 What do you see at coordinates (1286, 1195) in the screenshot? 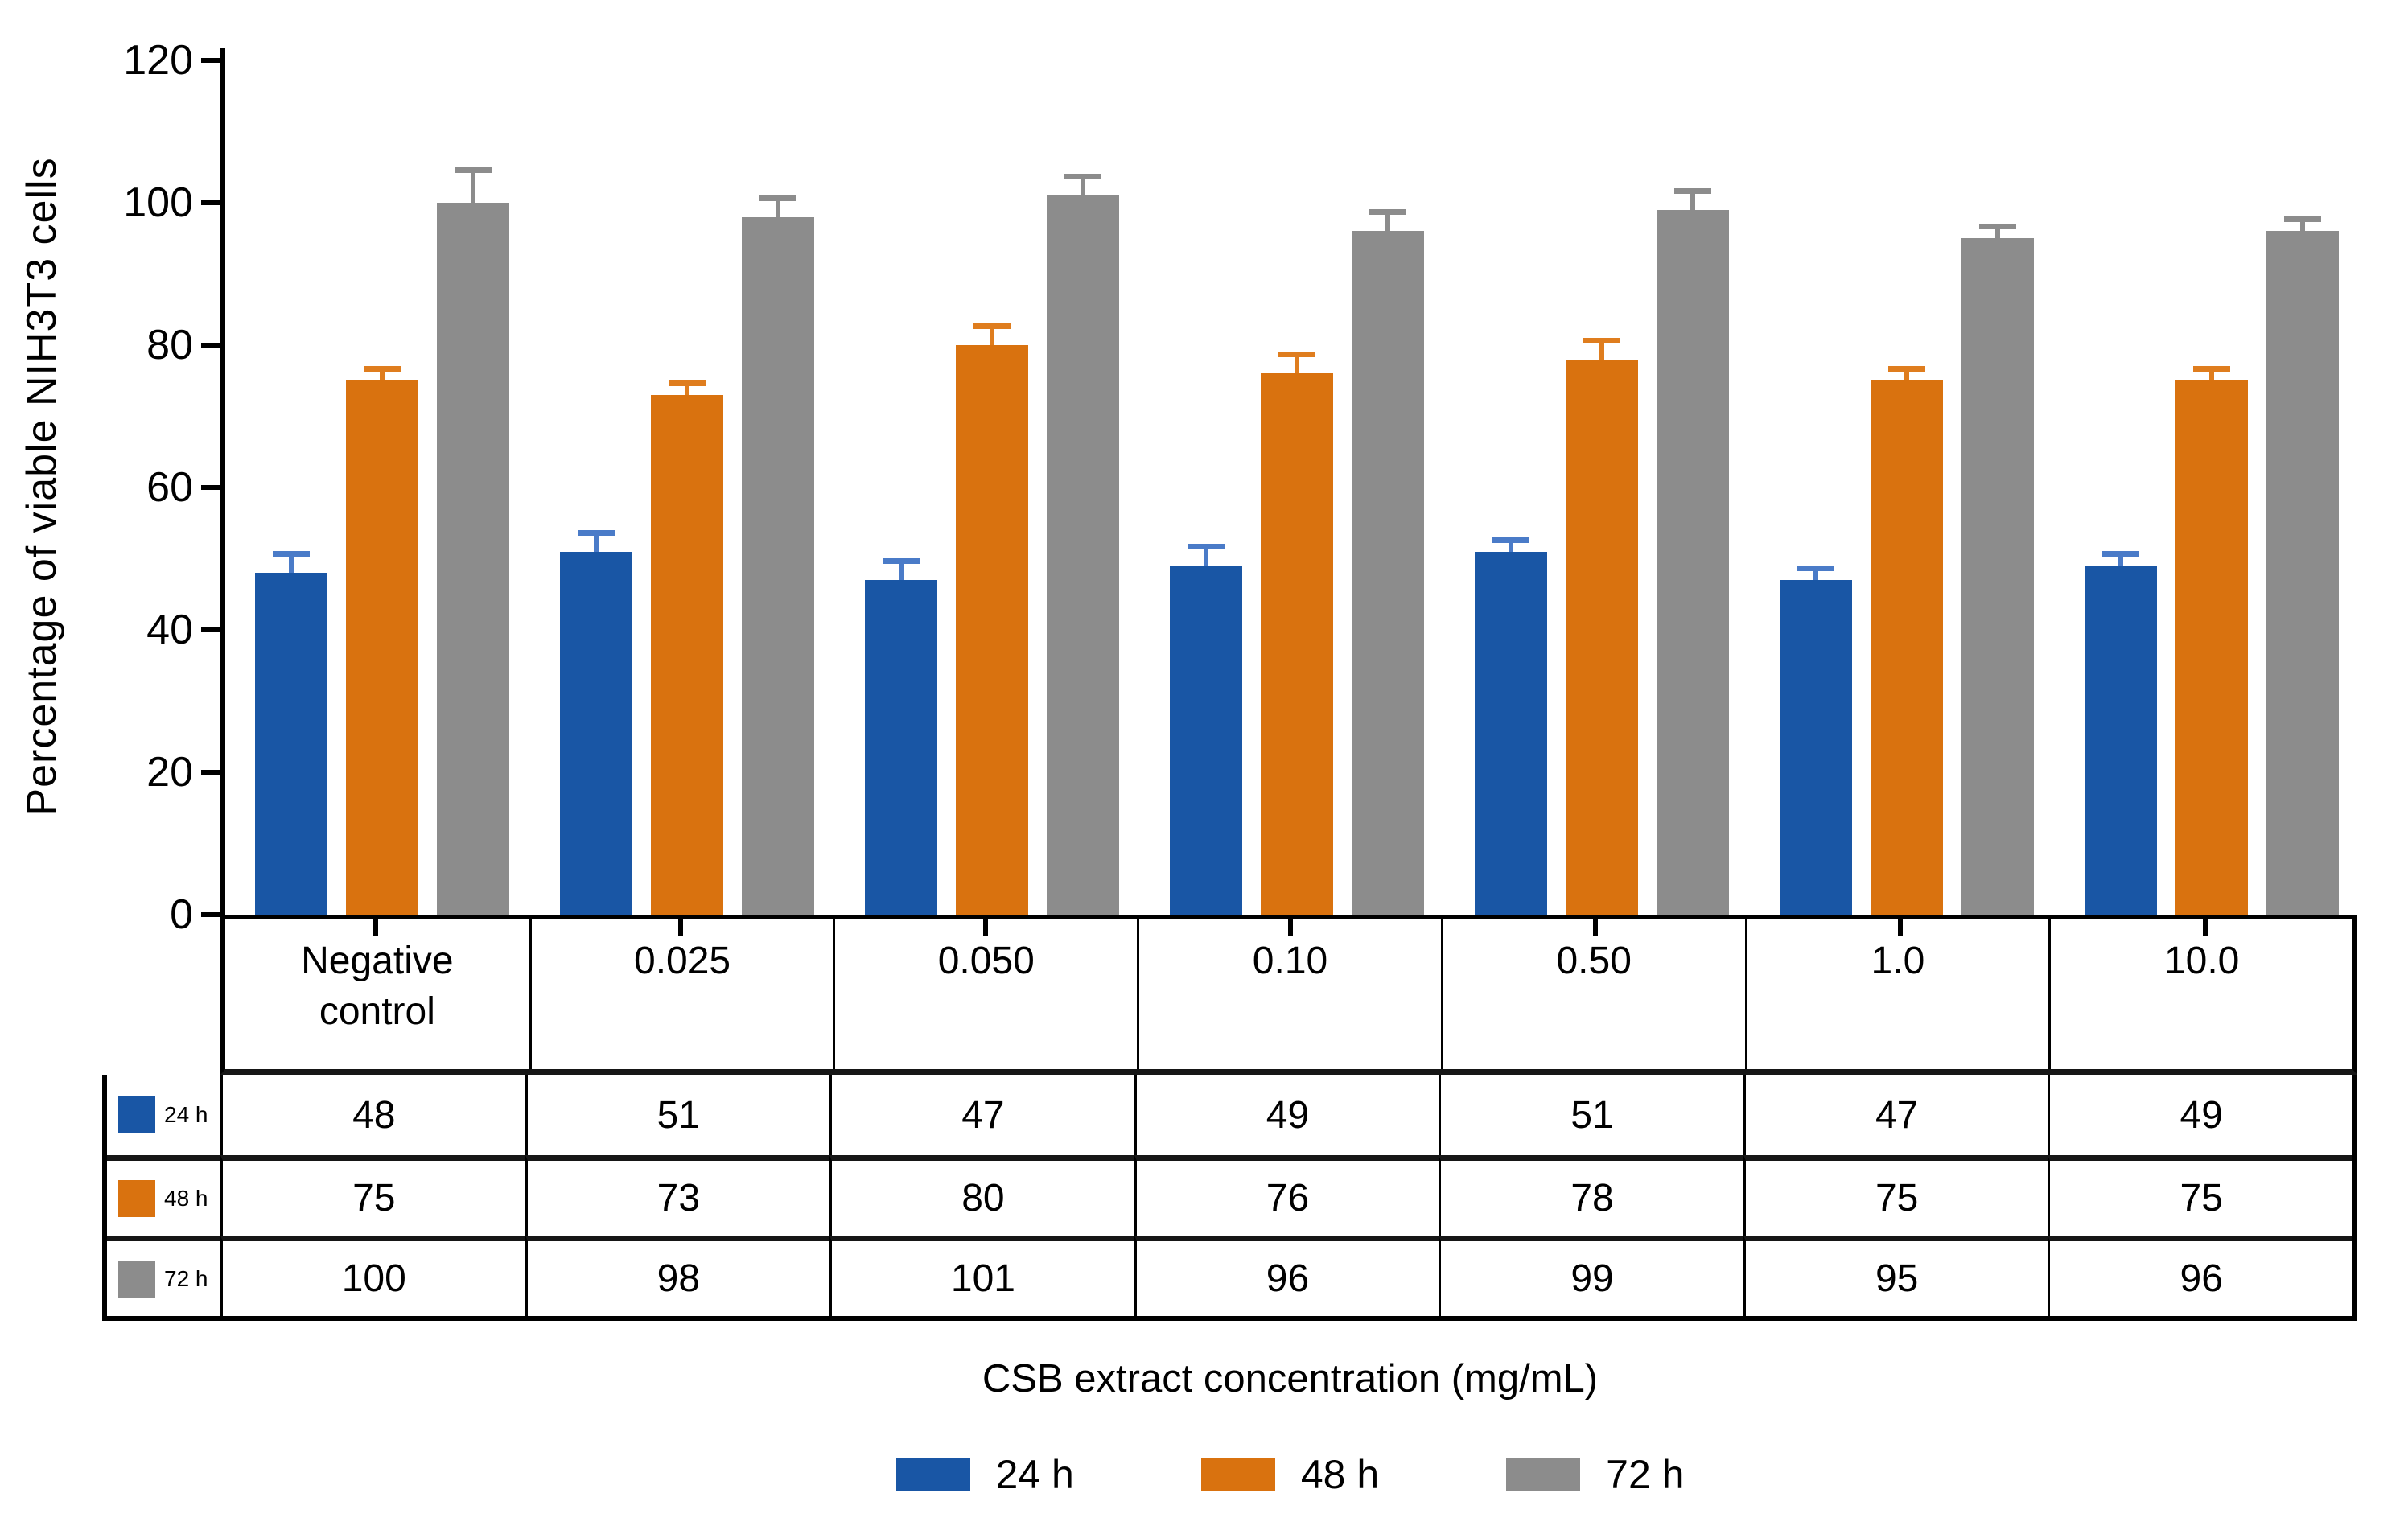
I see `table-value-48h-3: 76` at bounding box center [1286, 1195].